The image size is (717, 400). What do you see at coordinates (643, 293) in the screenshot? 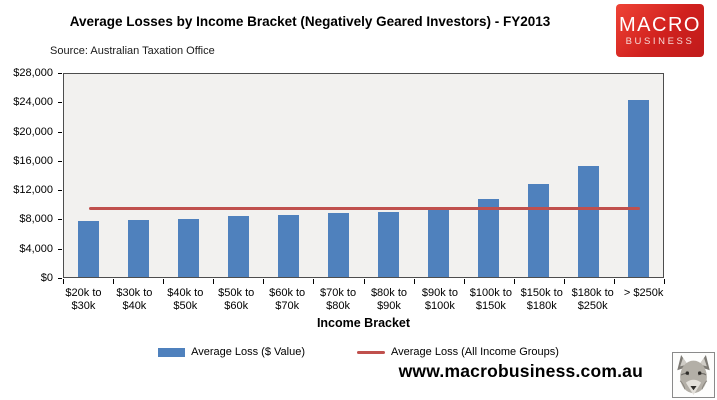
I see `x-label-line1: > $250k` at bounding box center [643, 293].